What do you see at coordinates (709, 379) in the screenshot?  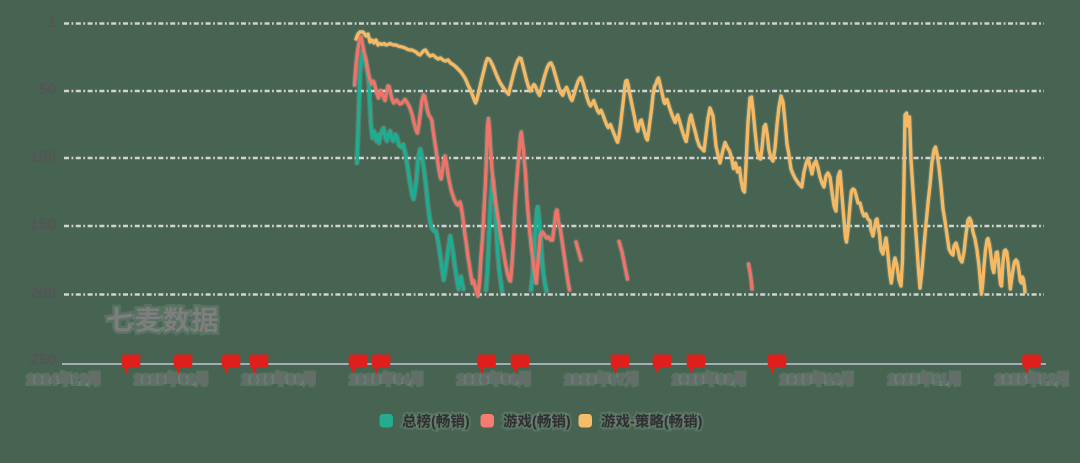 I see `svg-text: 2025年08月` at bounding box center [709, 379].